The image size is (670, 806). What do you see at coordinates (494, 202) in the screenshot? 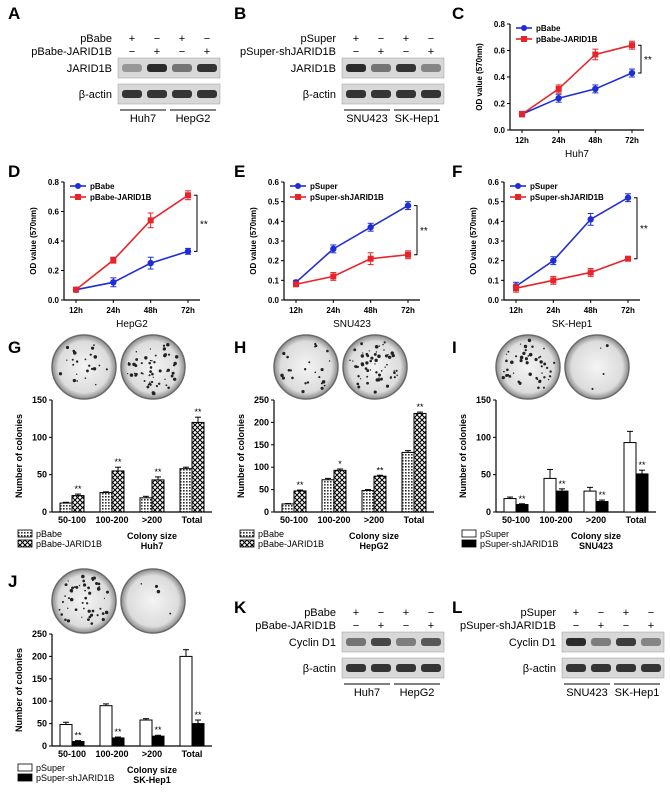
I see `y-tick-label: 0.5` at bounding box center [494, 202].